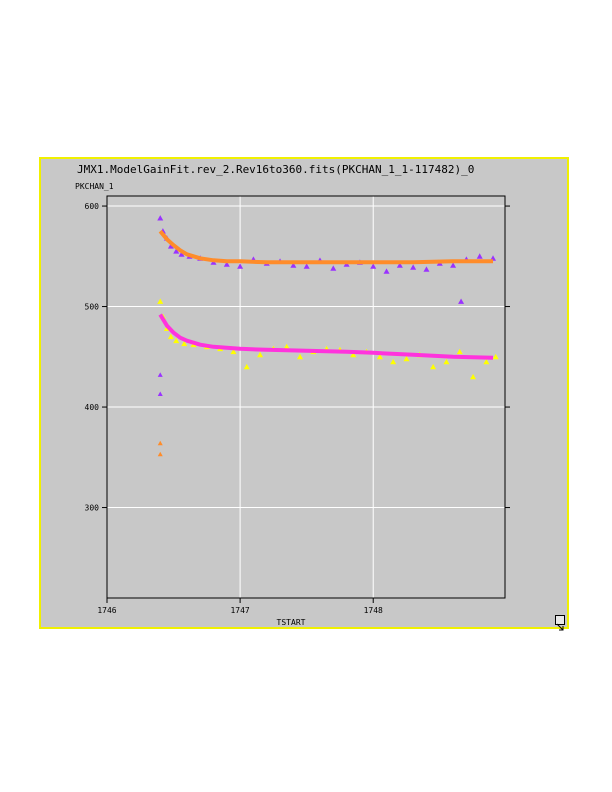 The height and width of the screenshot is (792, 612). I want to click on y-tick-label: 500, so click(92, 307).